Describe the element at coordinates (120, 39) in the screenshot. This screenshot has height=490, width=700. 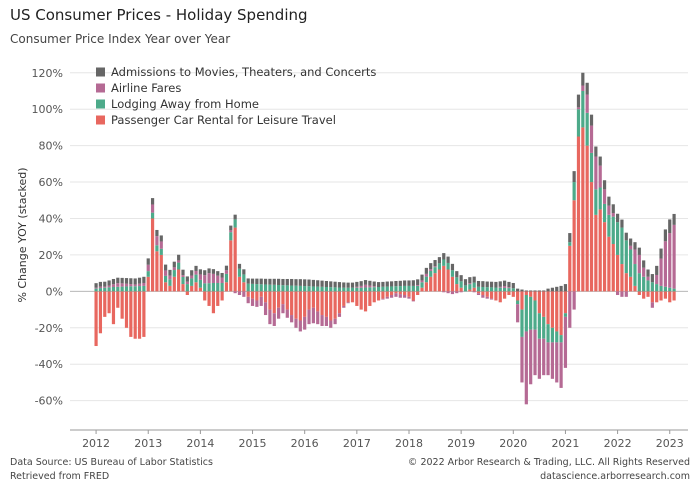
I see `chart-subtitle: Consumer Price Index Year over Year` at that location.